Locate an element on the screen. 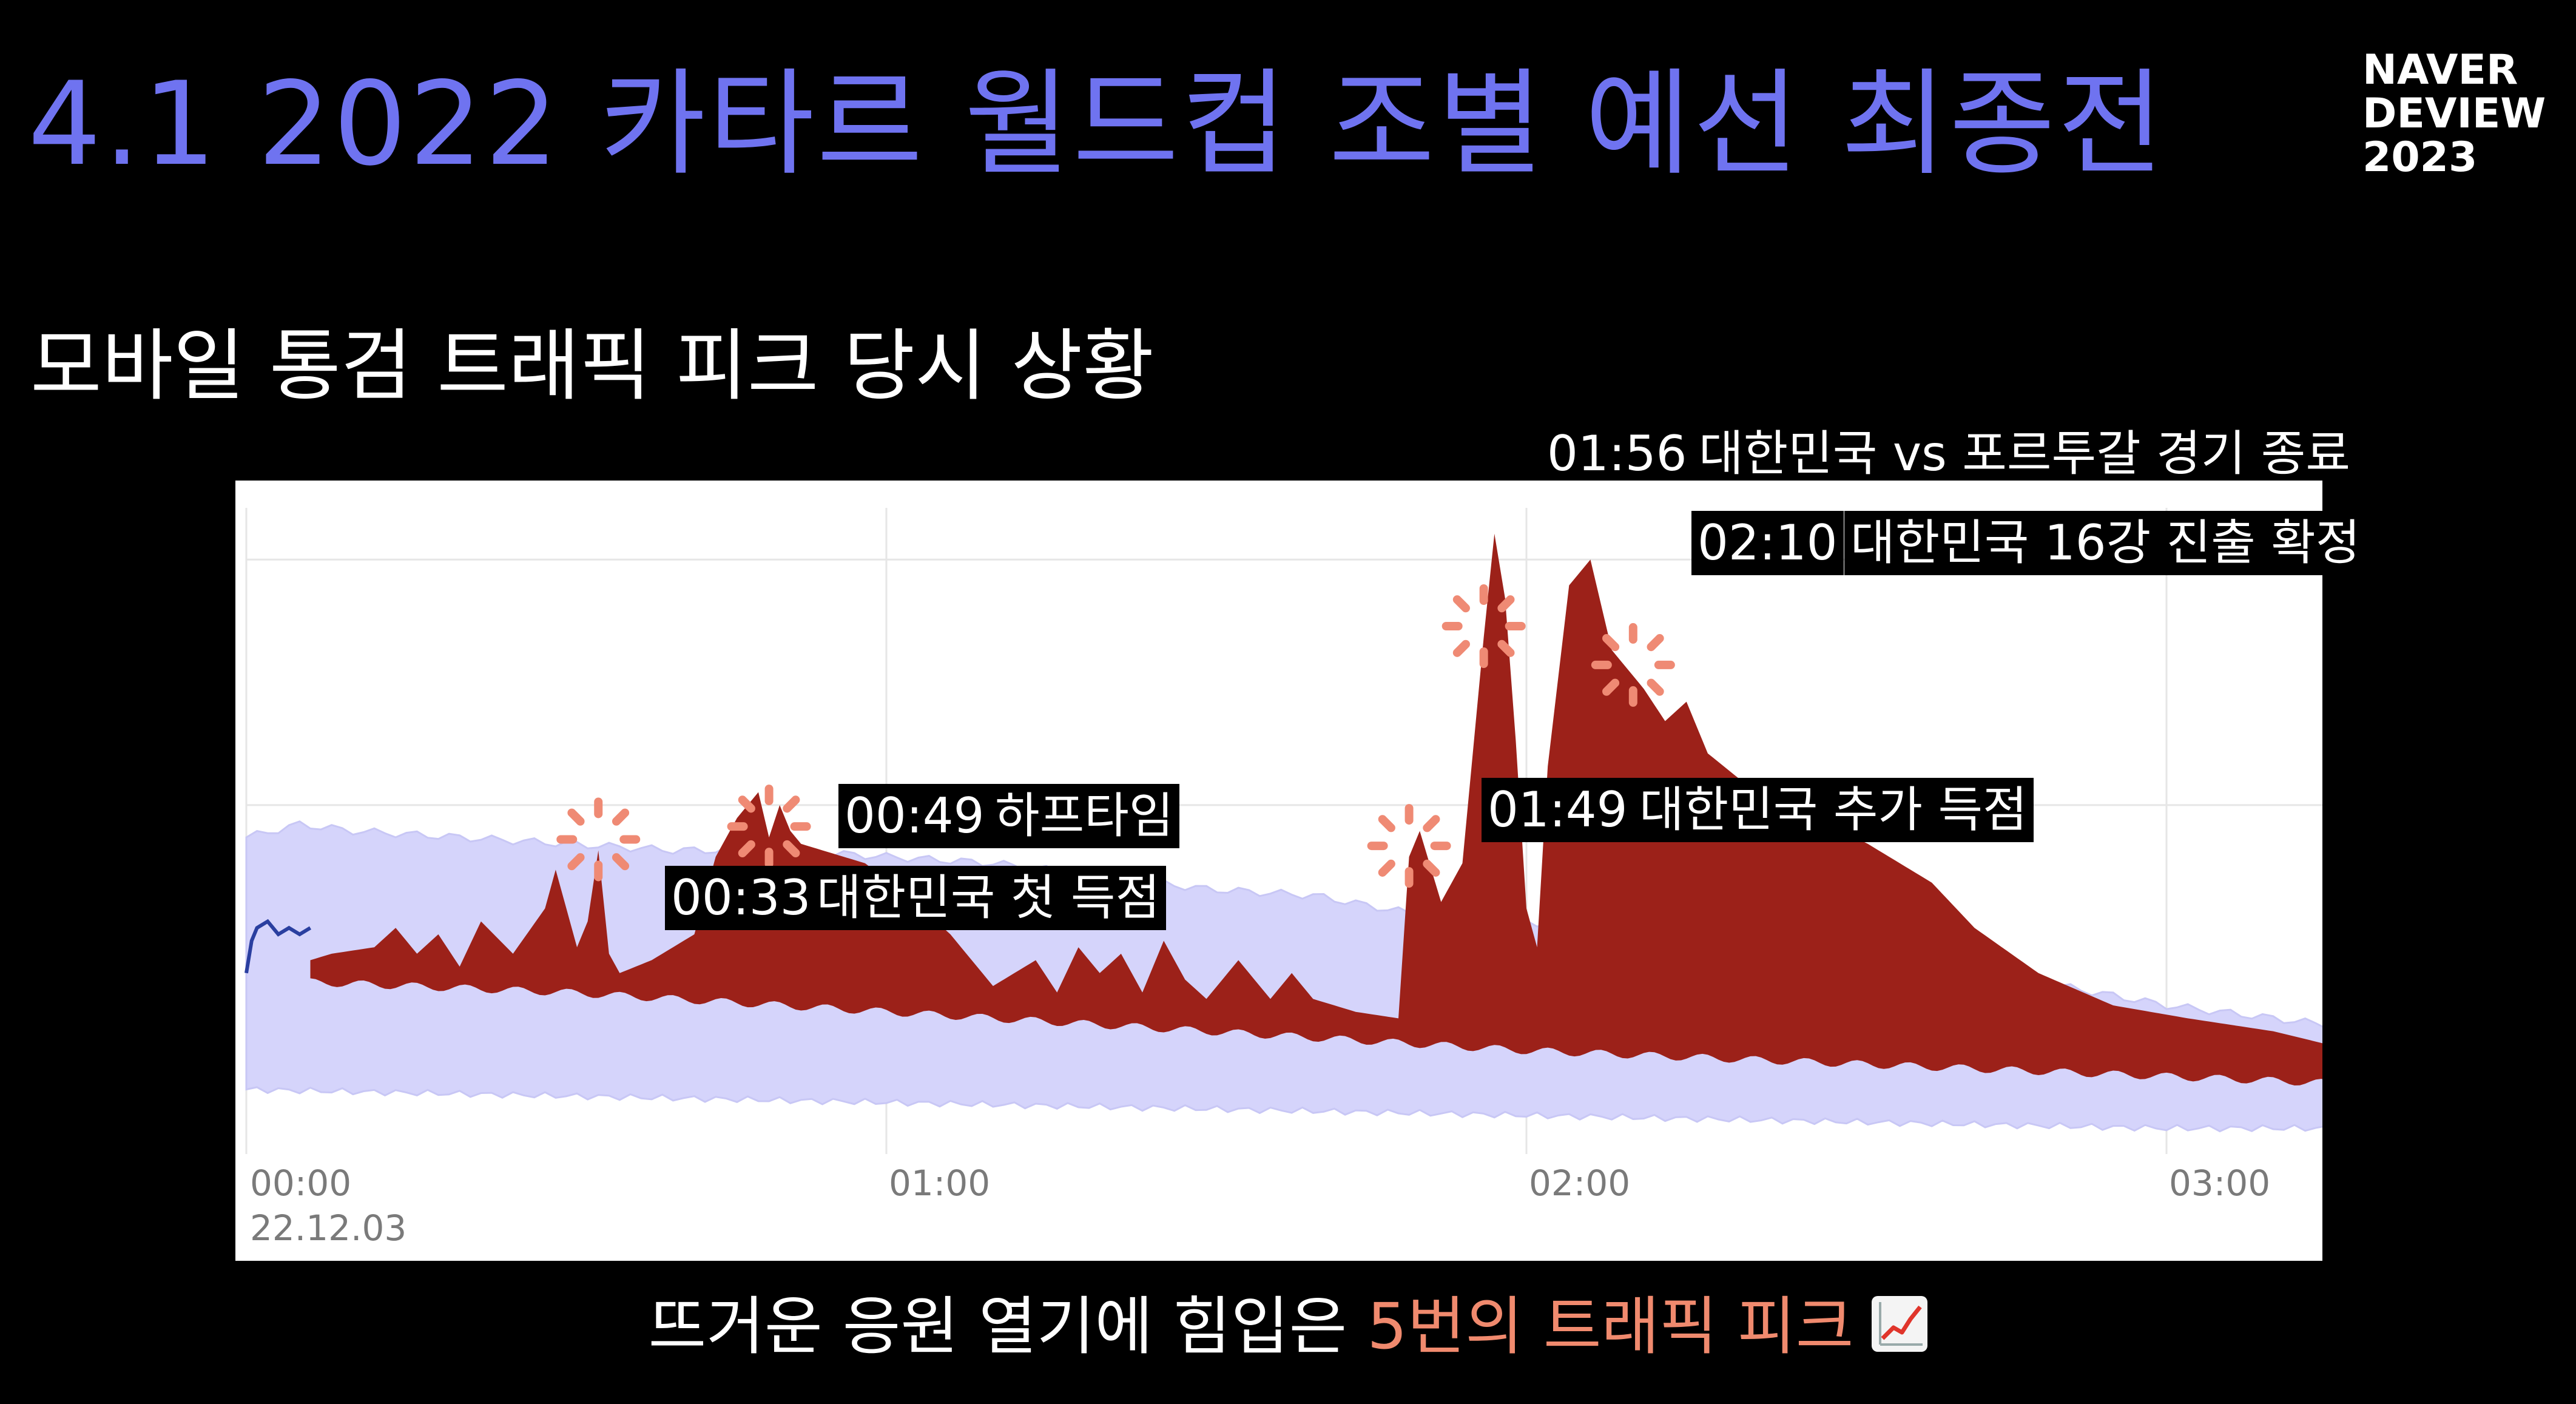  slide-title: 4.1 2022 카타르 월드컵 조별 예선 최종전 is located at coordinates (1097, 124).